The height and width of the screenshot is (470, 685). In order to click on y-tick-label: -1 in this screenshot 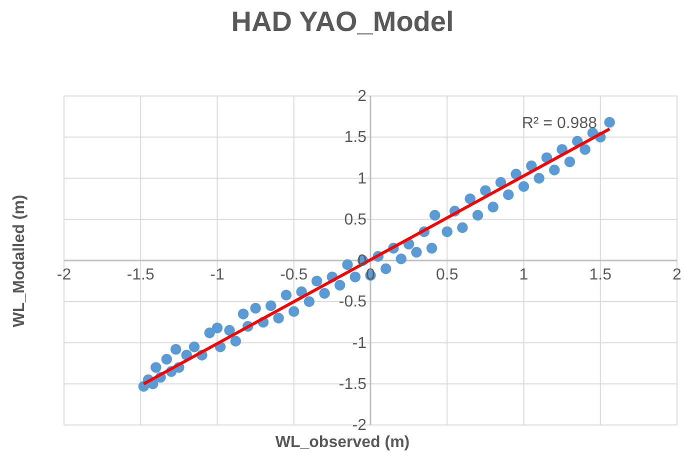, I will do `click(359, 343)`.